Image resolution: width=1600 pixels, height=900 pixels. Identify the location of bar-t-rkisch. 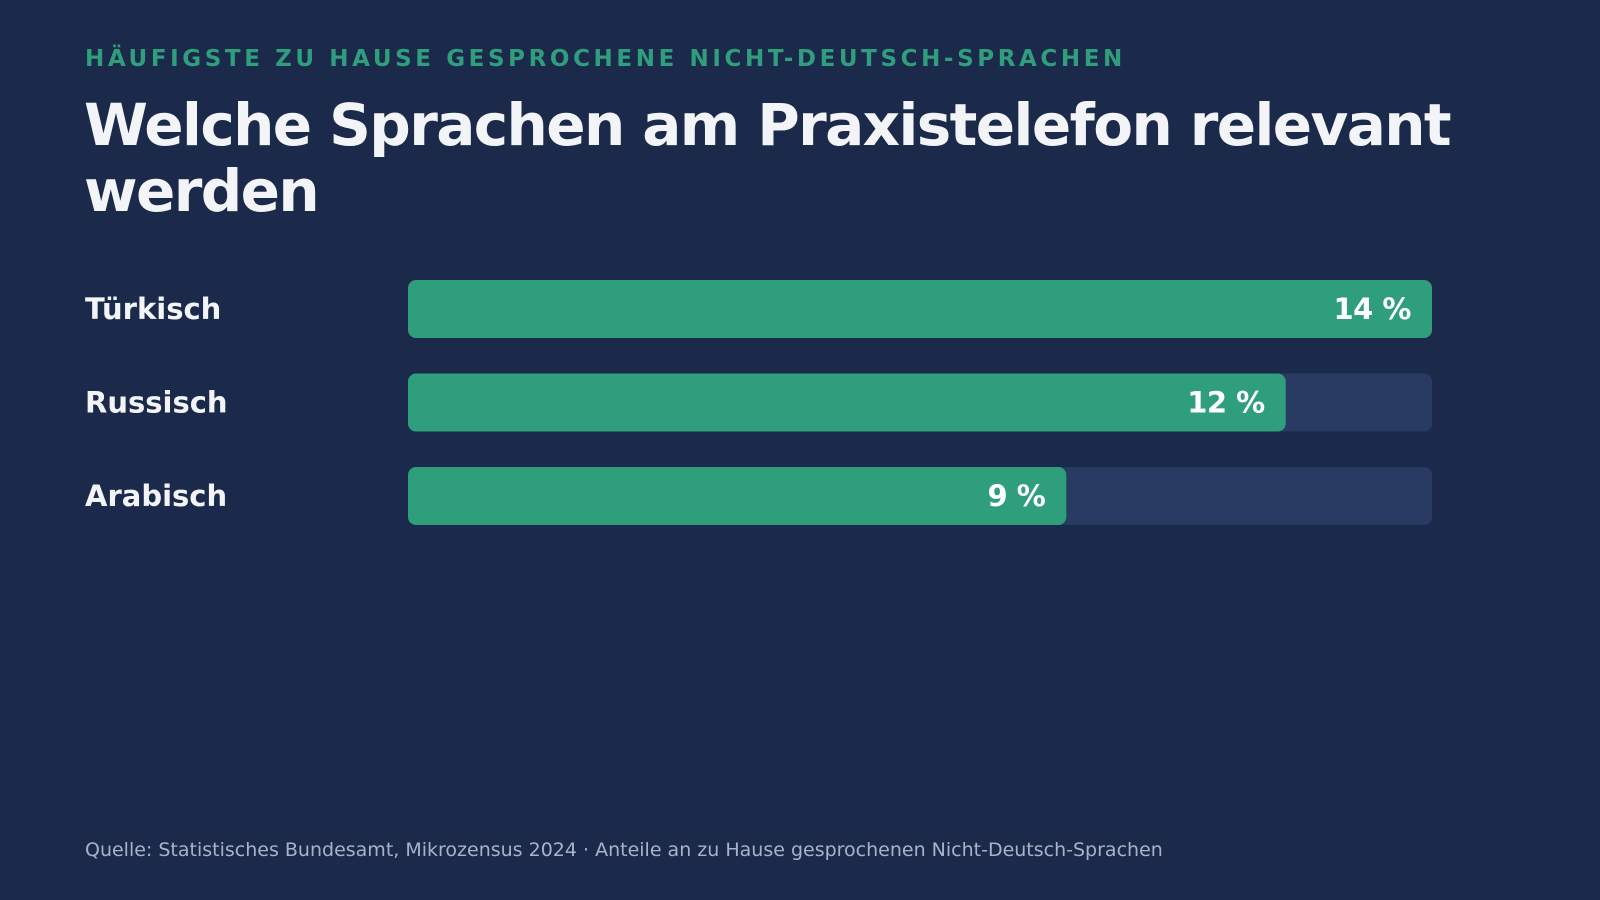
(920, 309).